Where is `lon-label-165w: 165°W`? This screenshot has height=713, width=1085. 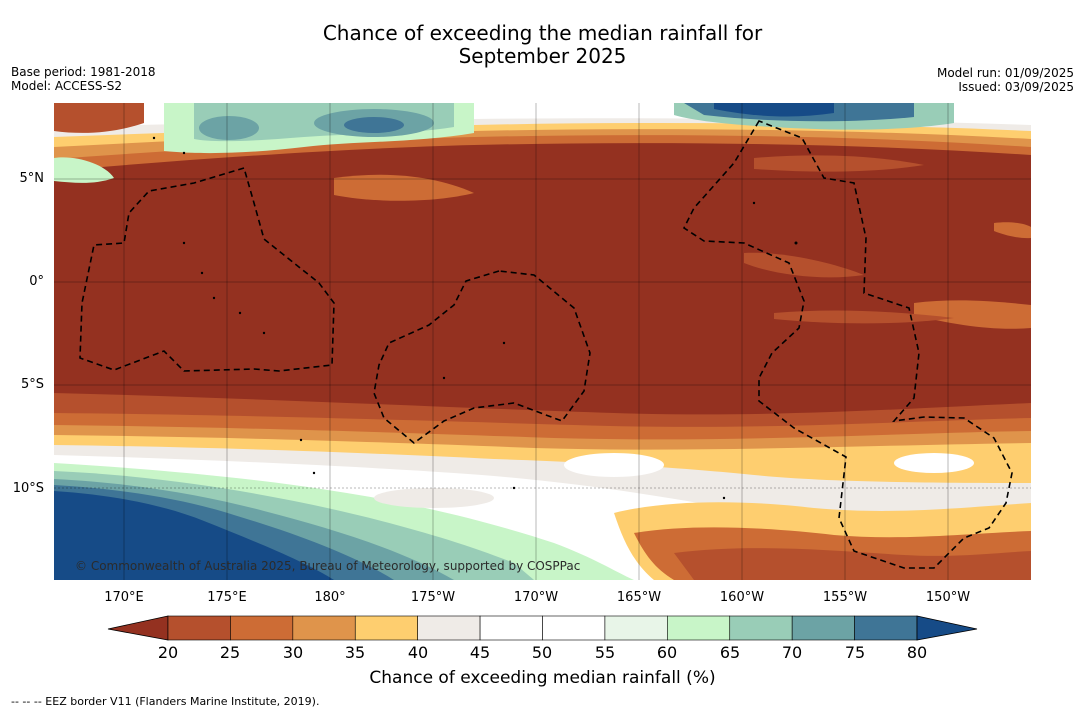 lon-label-165w: 165°W is located at coordinates (639, 597).